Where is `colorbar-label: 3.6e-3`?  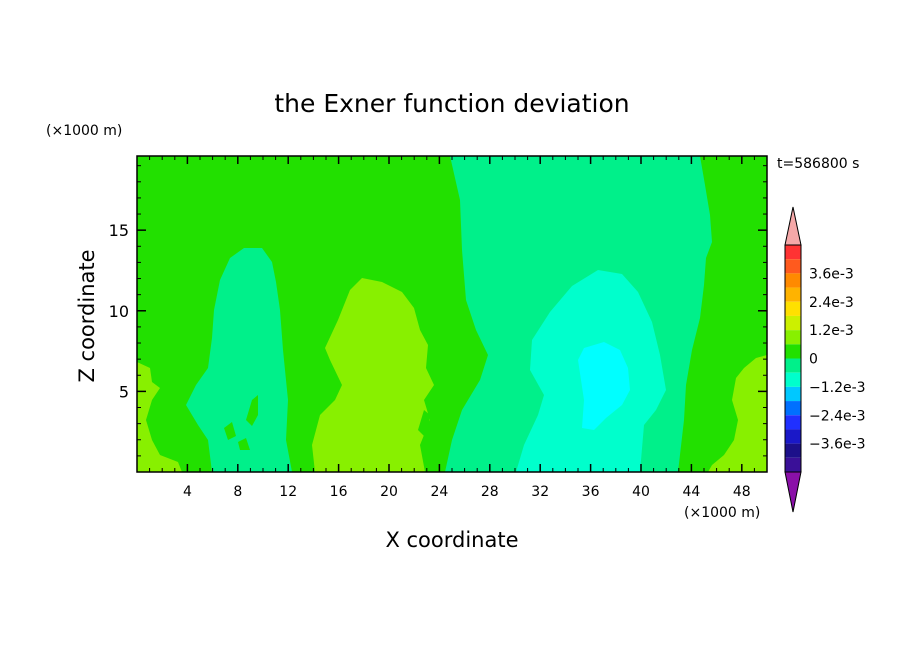 colorbar-label: 3.6e-3 is located at coordinates (831, 274).